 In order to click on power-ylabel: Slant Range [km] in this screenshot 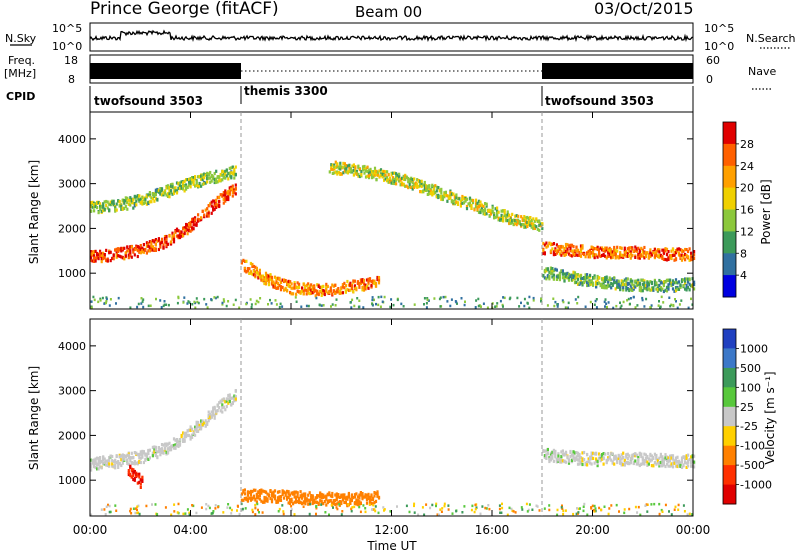, I will do `click(34, 212)`.